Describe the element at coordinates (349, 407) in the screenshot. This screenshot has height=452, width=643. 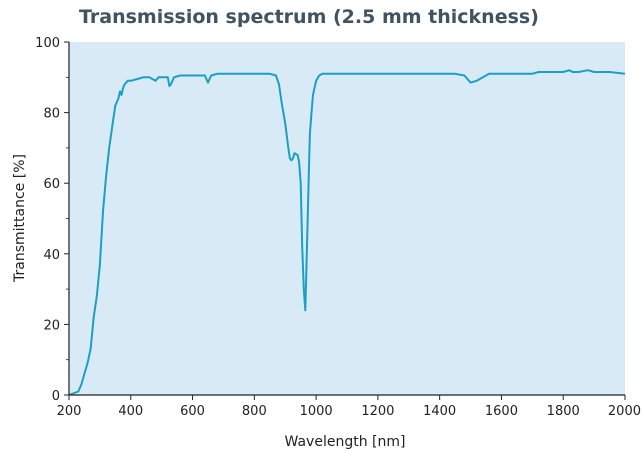
I see `x-axis-ticks: 200 400 600 800 1000 1200 1400 1600 1800 2000` at that location.